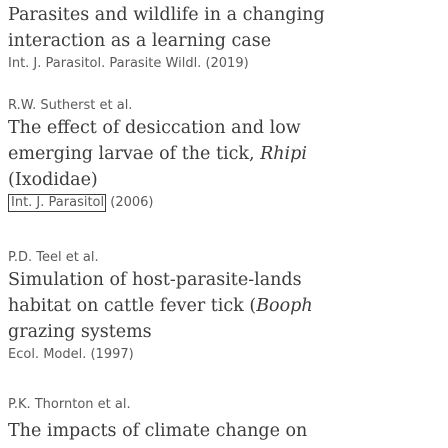  What do you see at coordinates (157, 203) in the screenshot?
I see `journal-citation: Int. J. Parasitol (2006)` at bounding box center [157, 203].